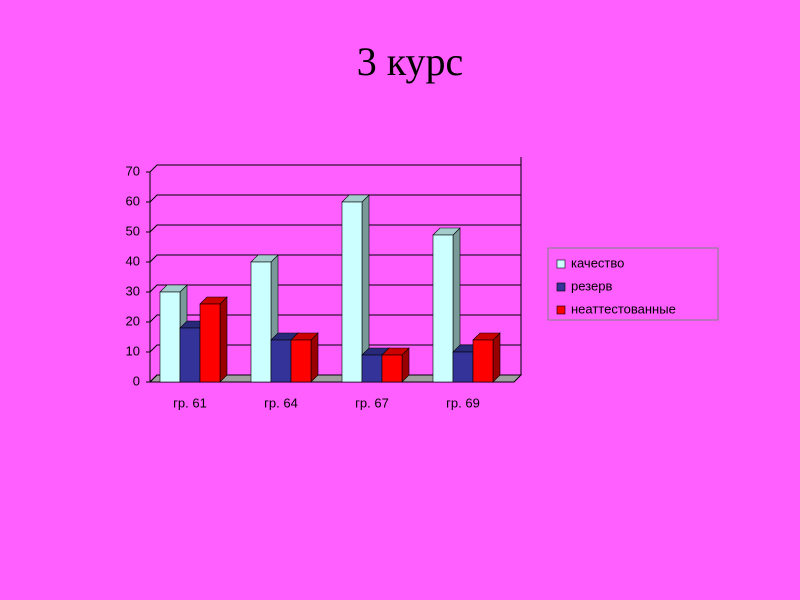 The width and height of the screenshot is (800, 600). Describe the element at coordinates (372, 402) in the screenshot. I see `x-tick-label: гр. 67` at that location.